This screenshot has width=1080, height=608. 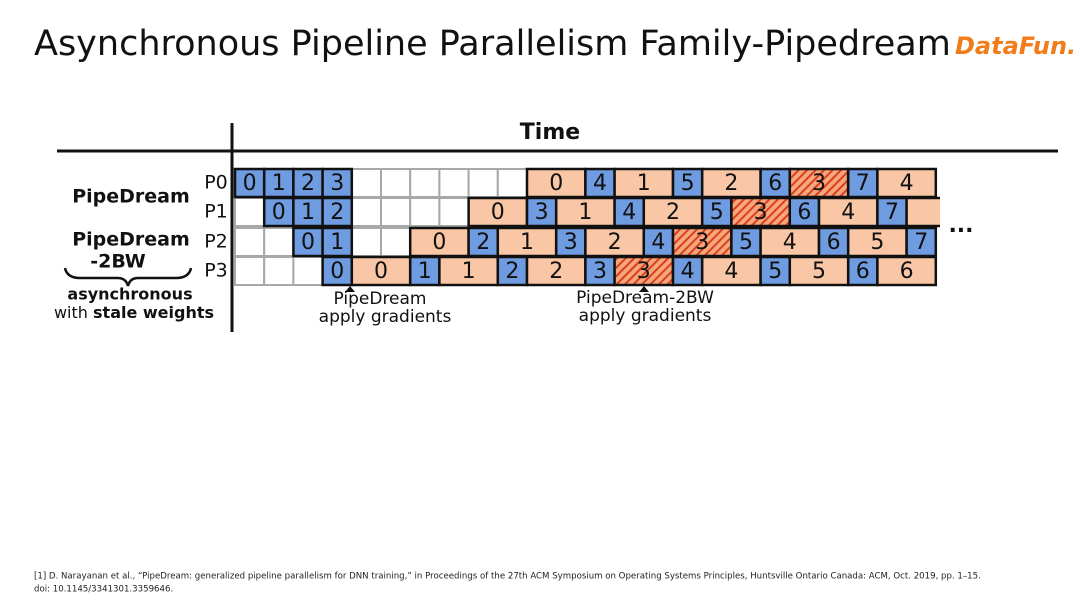 I want to click on note: with stale weights, so click(x=134, y=312).